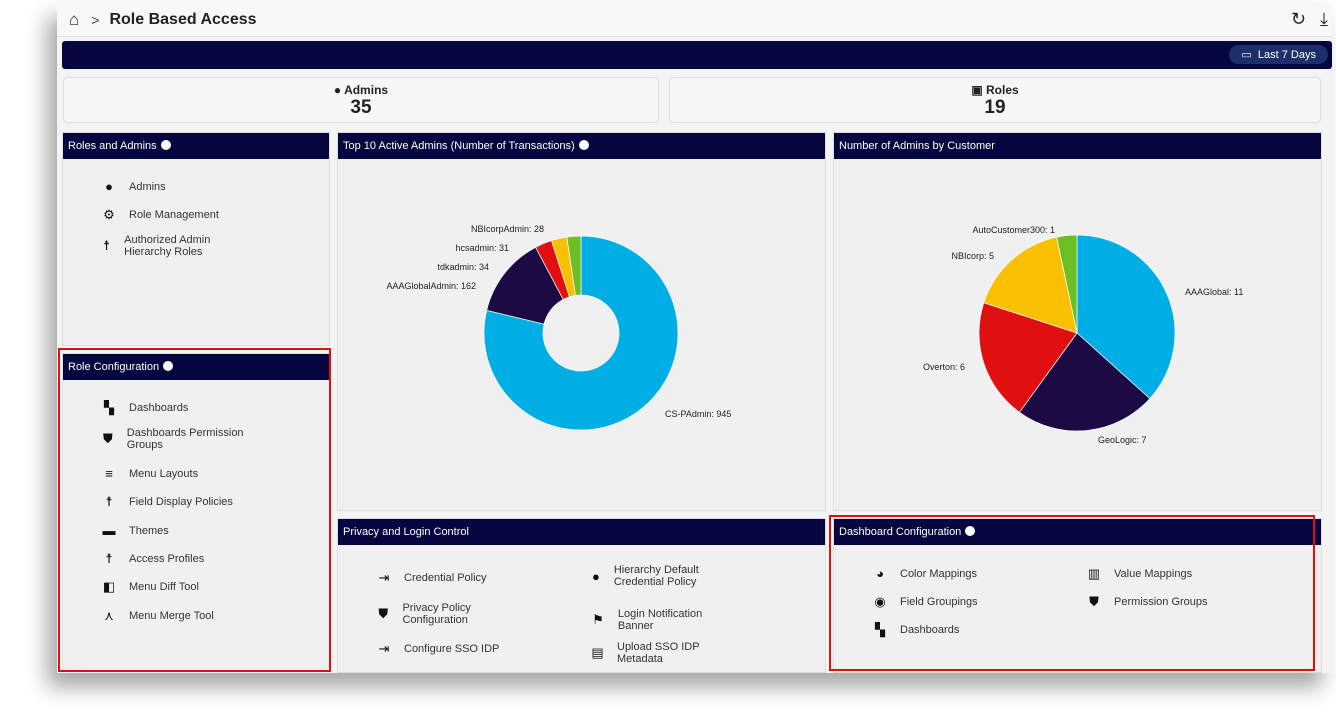  I want to click on gear-icon: ⚙, so click(109, 214).